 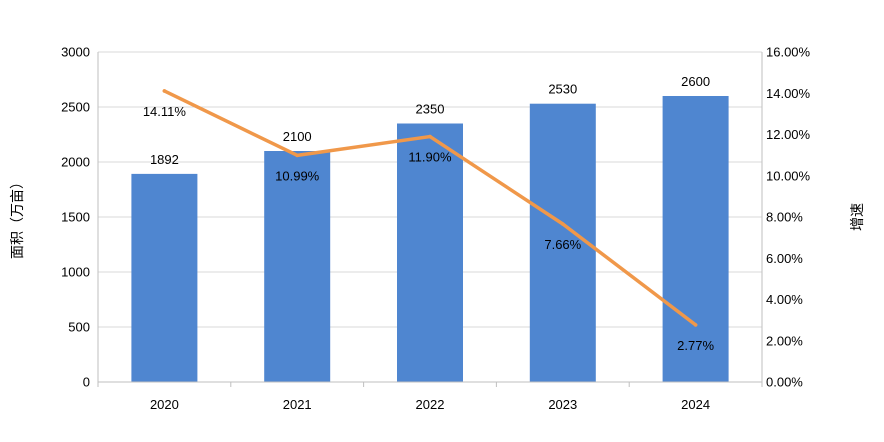 What do you see at coordinates (788, 134) in the screenshot?
I see `y-right-tick-label: 12.00%` at bounding box center [788, 134].